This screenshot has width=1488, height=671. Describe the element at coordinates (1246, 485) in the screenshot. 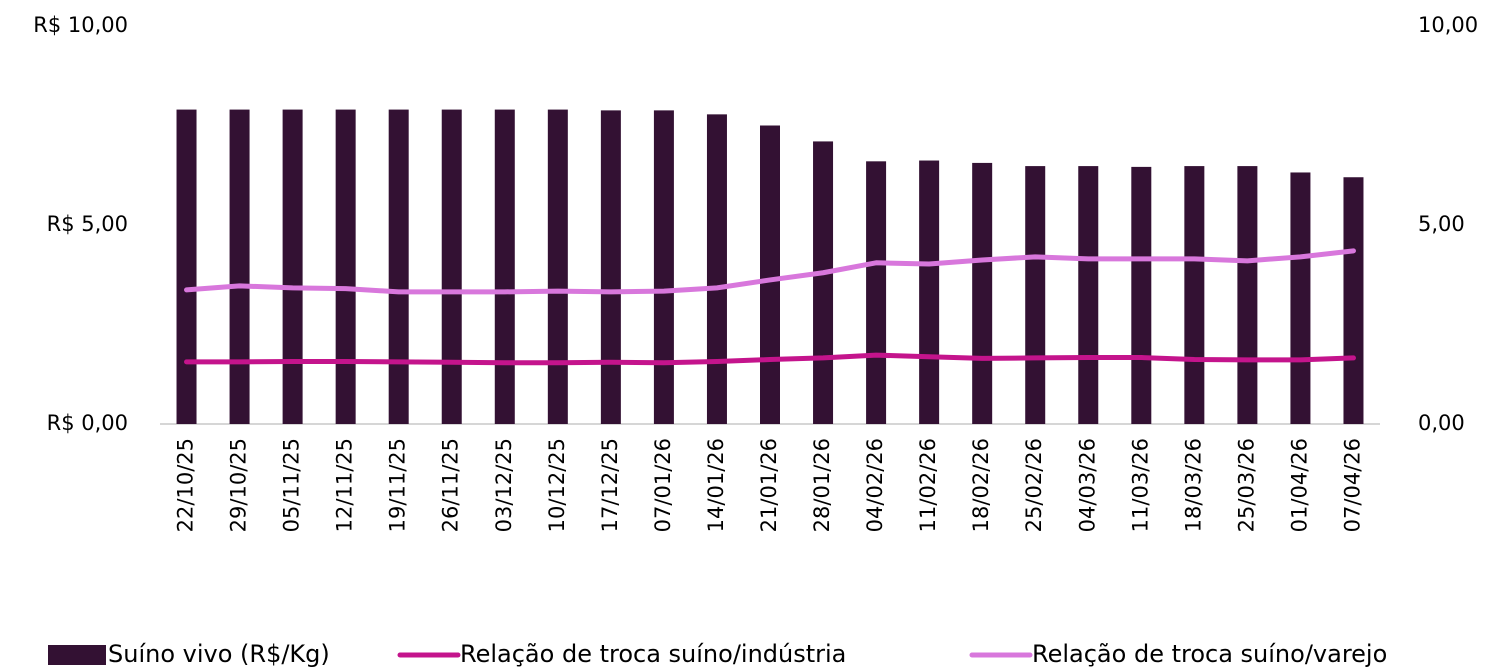

I see `x-tick-label: 25/03/26` at that location.